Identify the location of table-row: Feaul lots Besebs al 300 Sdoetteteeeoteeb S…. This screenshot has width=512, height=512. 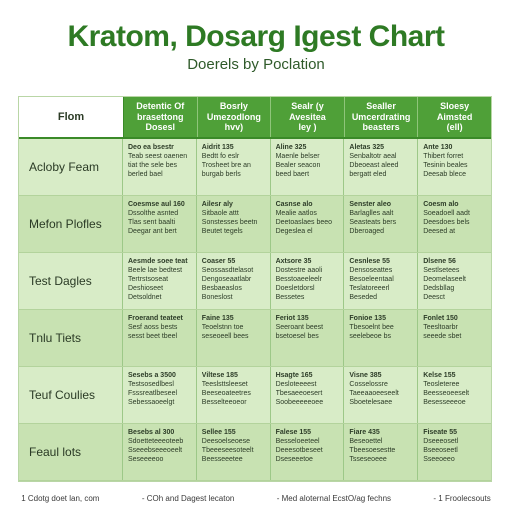
(255, 452).